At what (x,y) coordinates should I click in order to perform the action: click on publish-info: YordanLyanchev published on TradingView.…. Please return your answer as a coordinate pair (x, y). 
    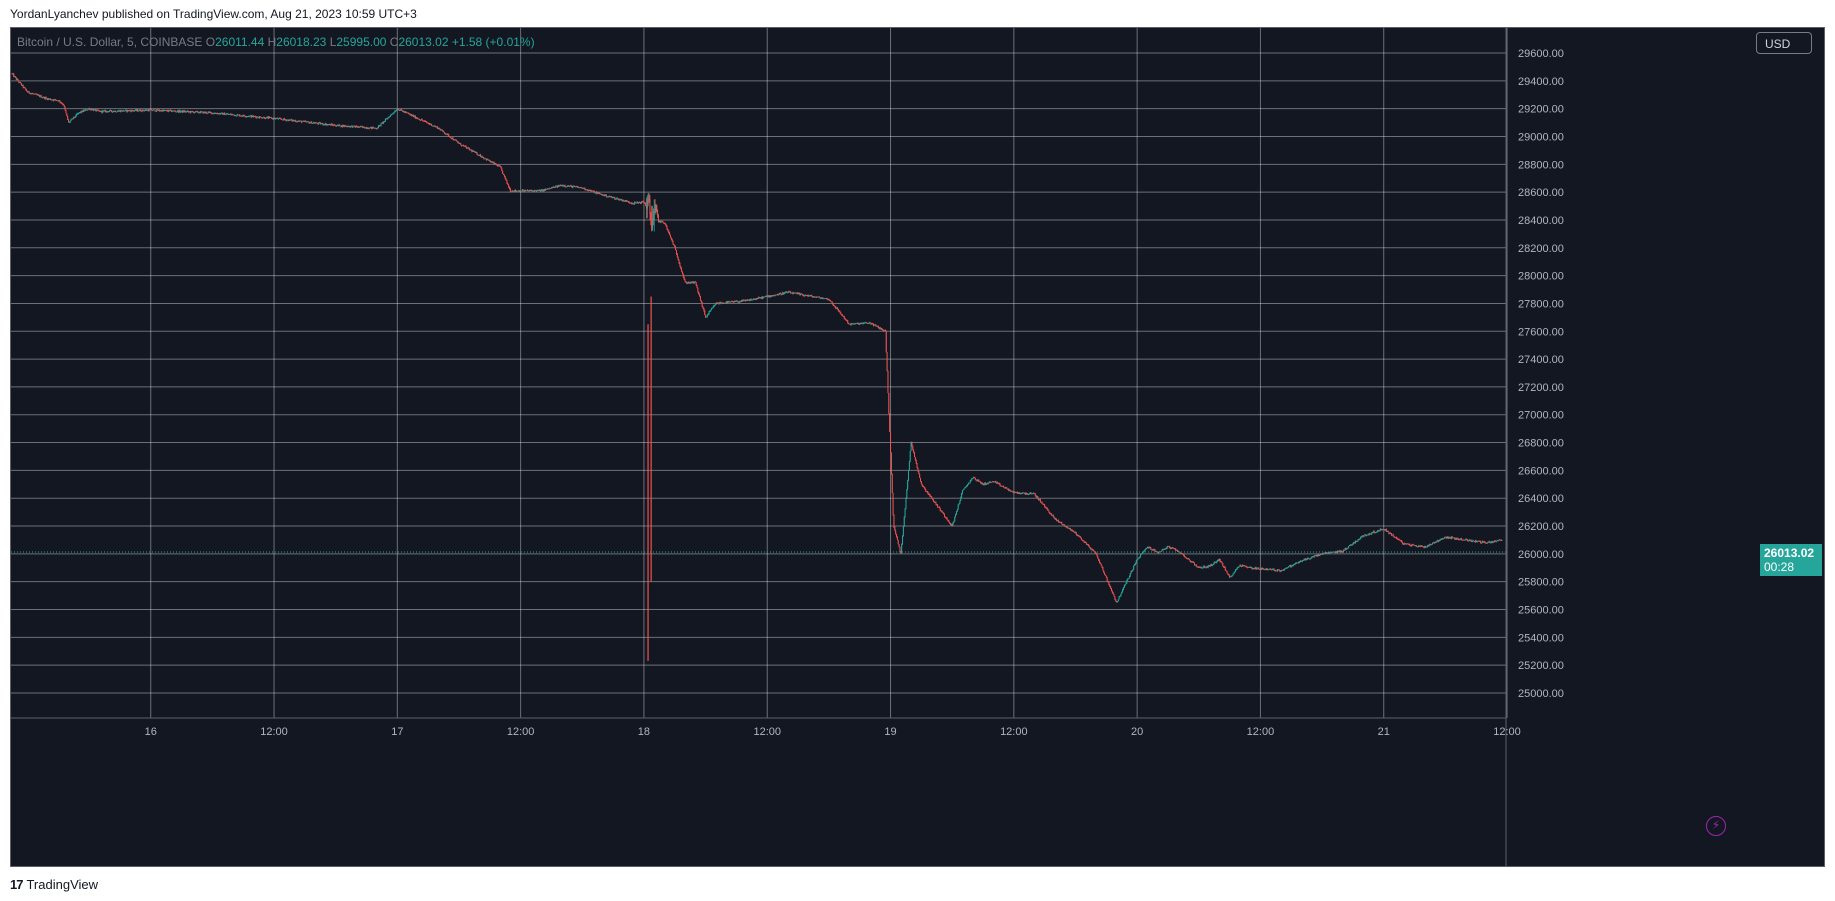
    Looking at the image, I should click on (213, 14).